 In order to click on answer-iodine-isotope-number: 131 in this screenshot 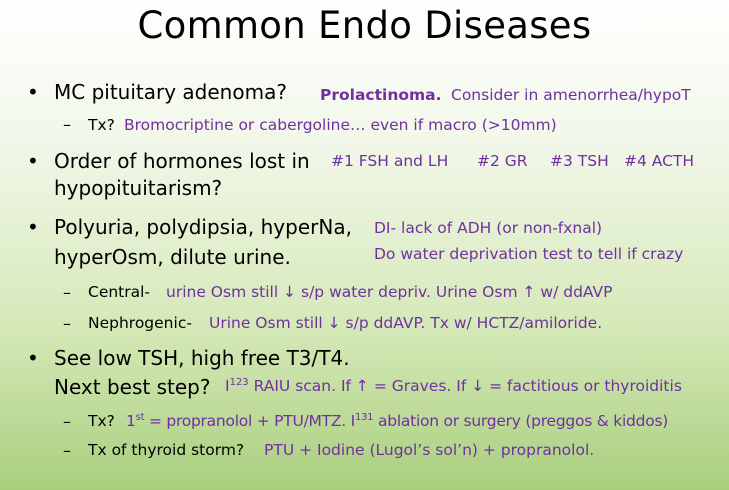, I will do `click(364, 417)`.